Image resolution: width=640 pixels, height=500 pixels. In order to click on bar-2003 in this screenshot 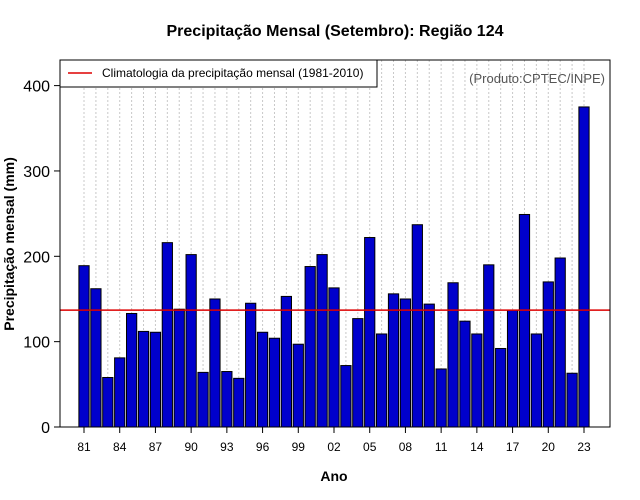, I will do `click(346, 396)`.